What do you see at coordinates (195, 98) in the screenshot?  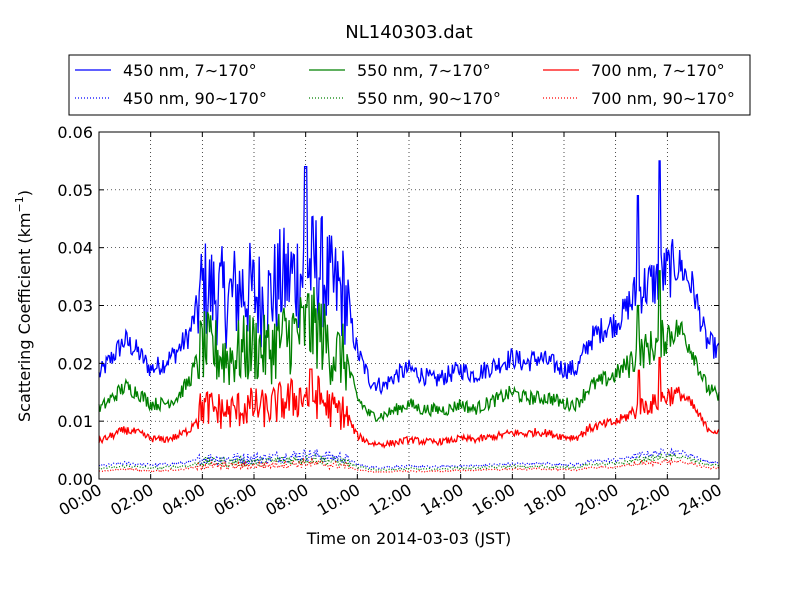 I see `legend-label: 450 nm, 90∼170°` at bounding box center [195, 98].